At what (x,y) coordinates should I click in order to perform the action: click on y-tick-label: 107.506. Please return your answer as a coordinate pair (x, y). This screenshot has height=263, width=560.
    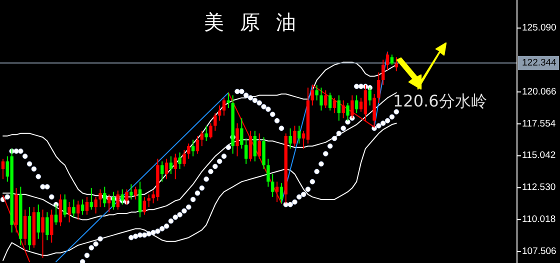
    Looking at the image, I should click on (539, 251).